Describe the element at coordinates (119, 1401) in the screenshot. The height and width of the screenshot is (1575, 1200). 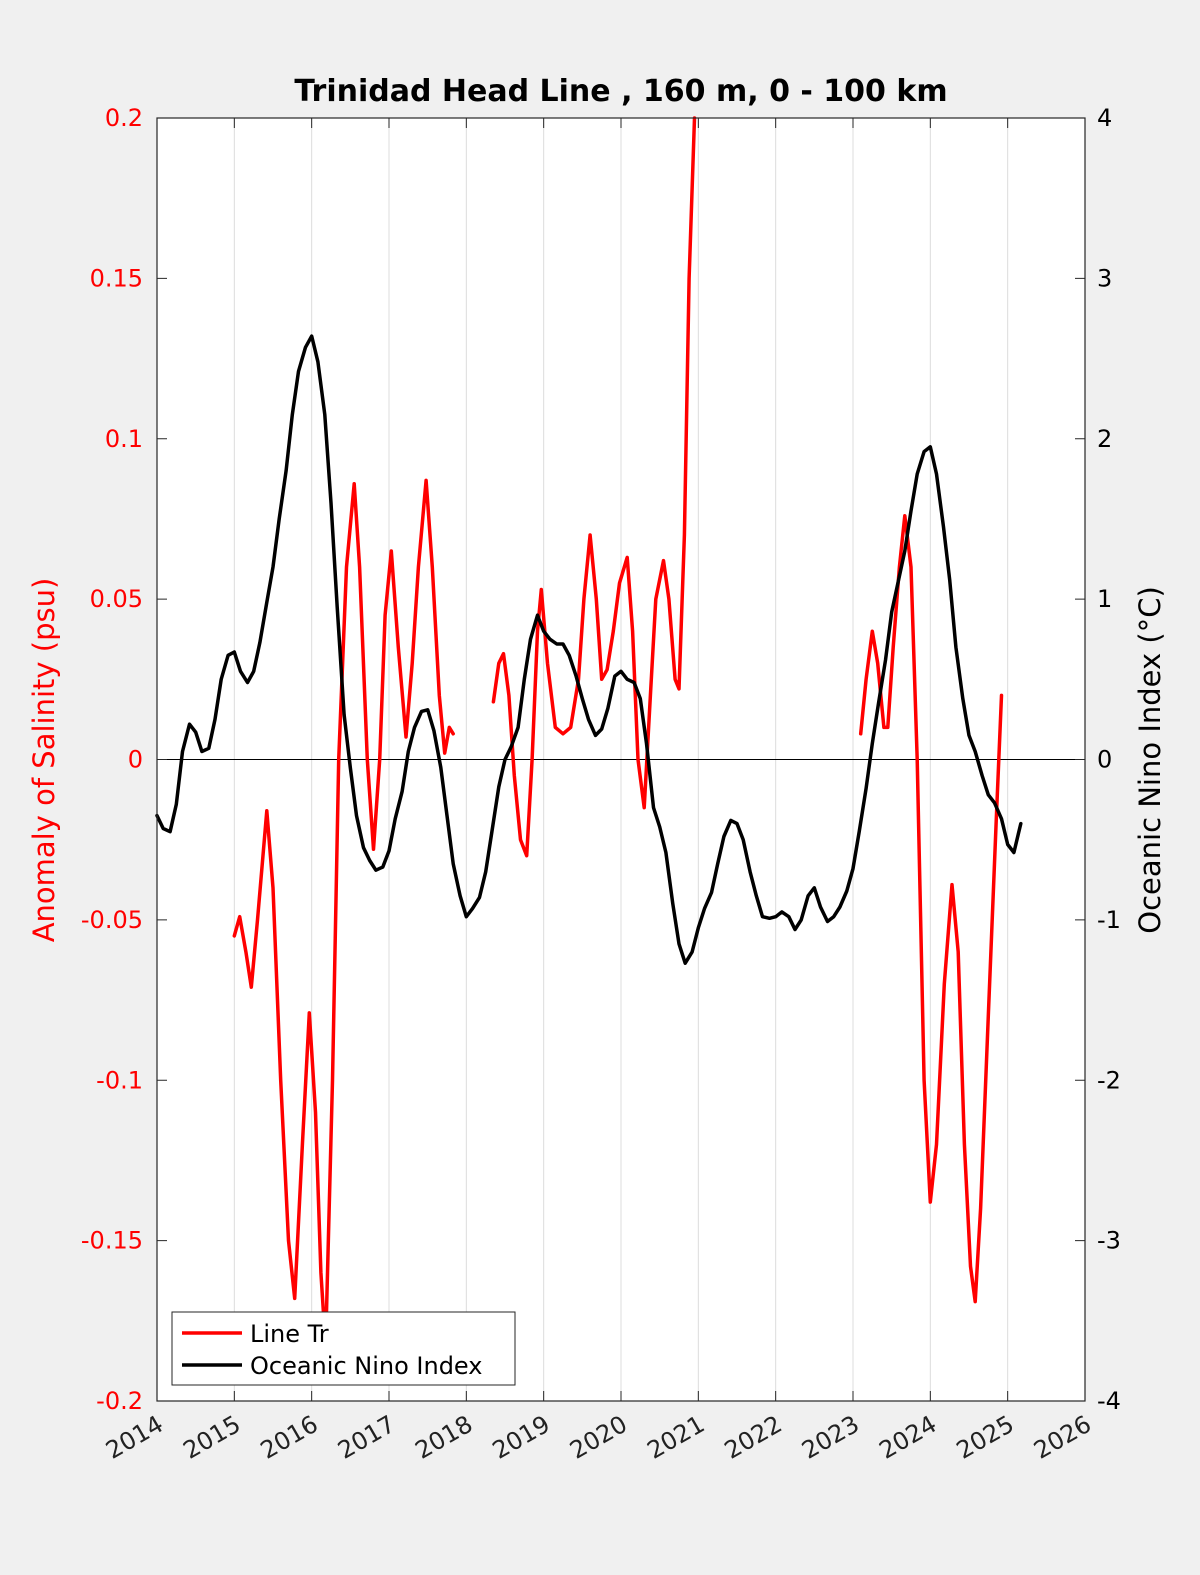
I see `y-left-tick-label--0.2: -0.2` at that location.